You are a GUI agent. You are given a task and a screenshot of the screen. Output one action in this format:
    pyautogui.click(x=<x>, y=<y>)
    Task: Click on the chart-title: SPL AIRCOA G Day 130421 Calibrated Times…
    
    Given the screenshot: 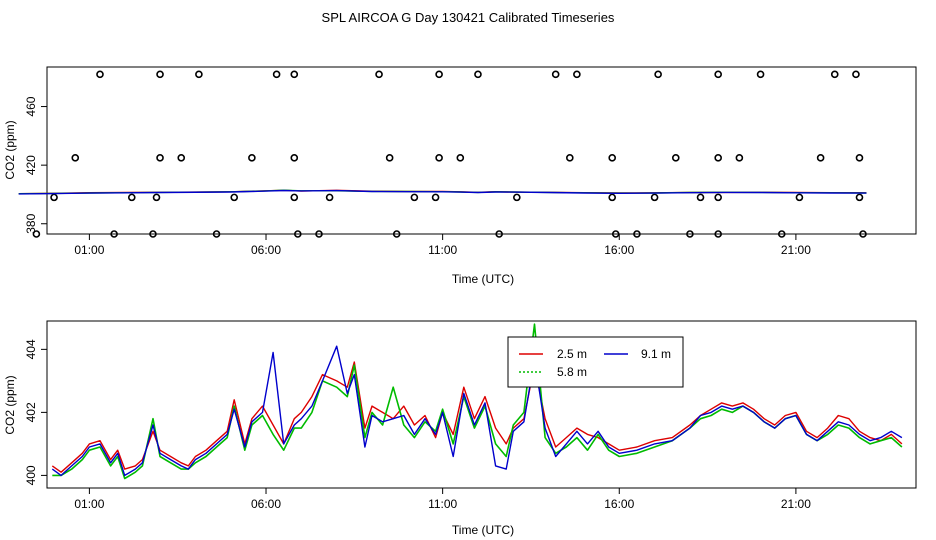 What is the action you would take?
    pyautogui.click(x=468, y=17)
    